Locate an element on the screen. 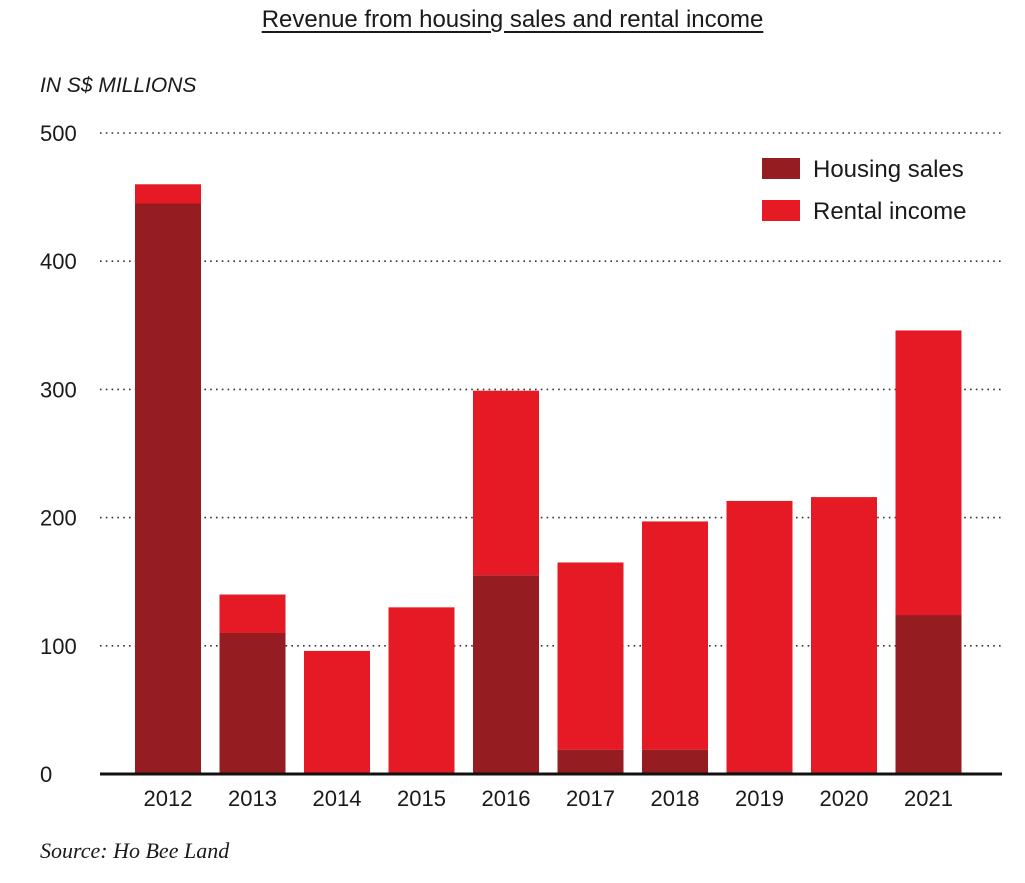 This screenshot has height=883, width=1025. bar-housing-sales-2021 is located at coordinates (928, 694).